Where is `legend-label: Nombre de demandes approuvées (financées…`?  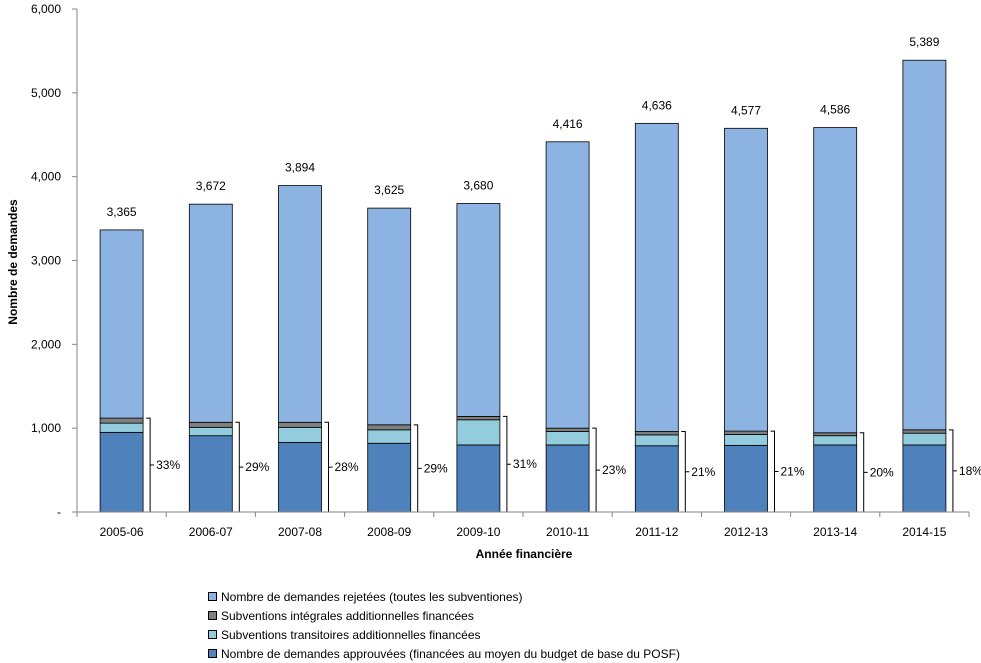 legend-label: Nombre de demandes approuvées (financées… is located at coordinates (450, 653).